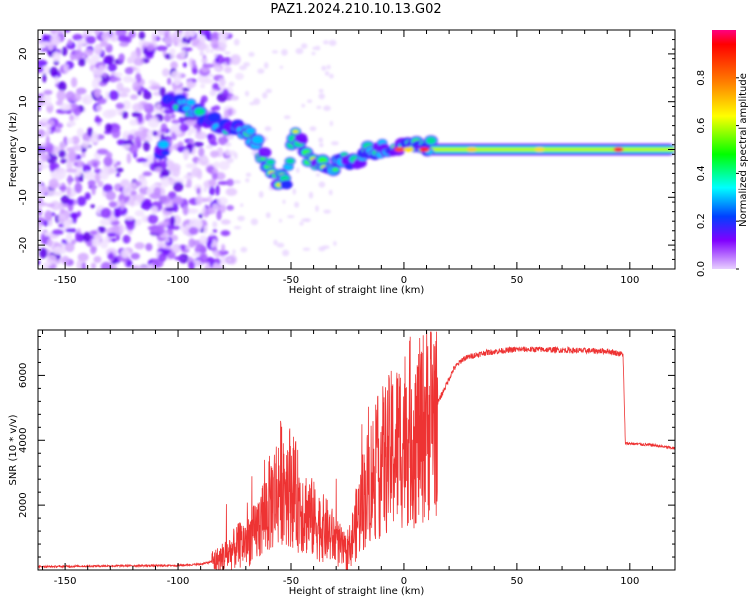 Image resolution: width=750 pixels, height=600 pixels. Describe the element at coordinates (23, 504) in the screenshot. I see `y-tick-label: 2000` at that location.